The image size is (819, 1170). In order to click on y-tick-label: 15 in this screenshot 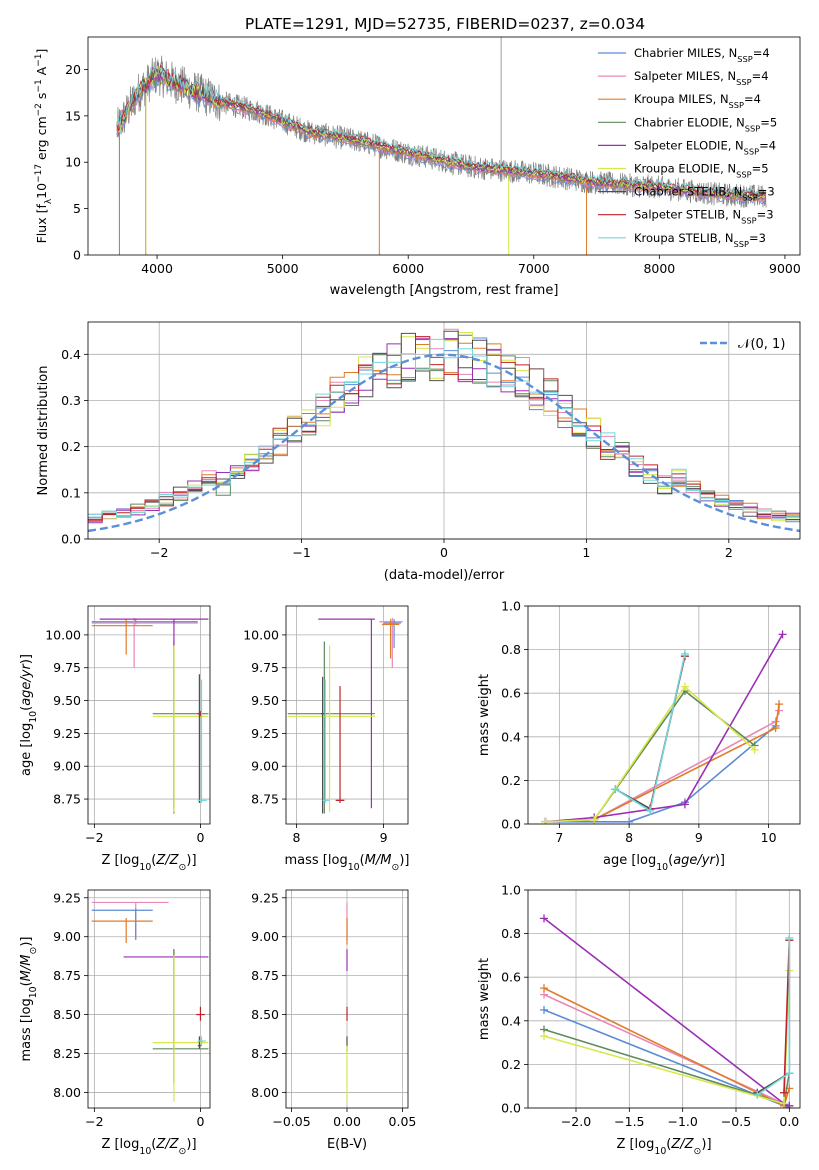, I will do `click(73, 115)`.